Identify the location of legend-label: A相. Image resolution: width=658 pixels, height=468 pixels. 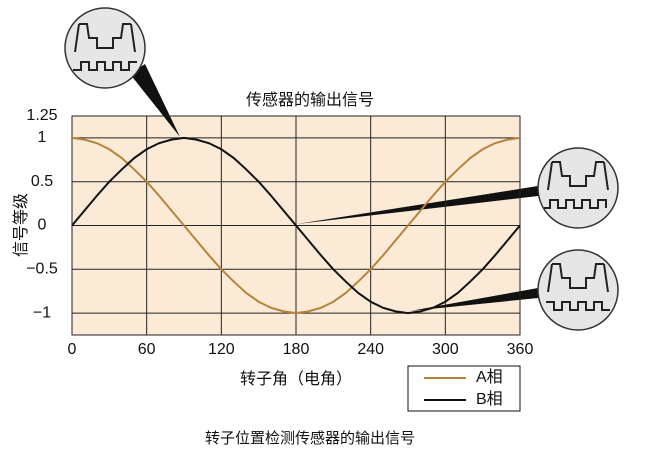
(489, 377).